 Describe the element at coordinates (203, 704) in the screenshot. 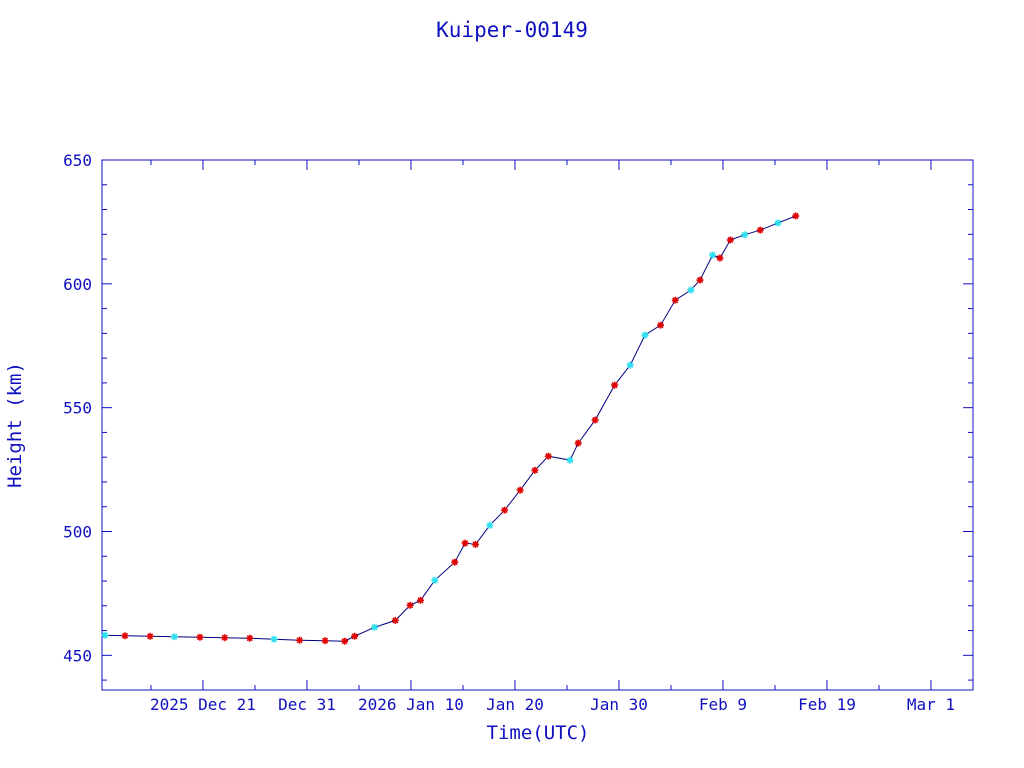

I see `x-tick-label: 2025 Dec 21` at that location.